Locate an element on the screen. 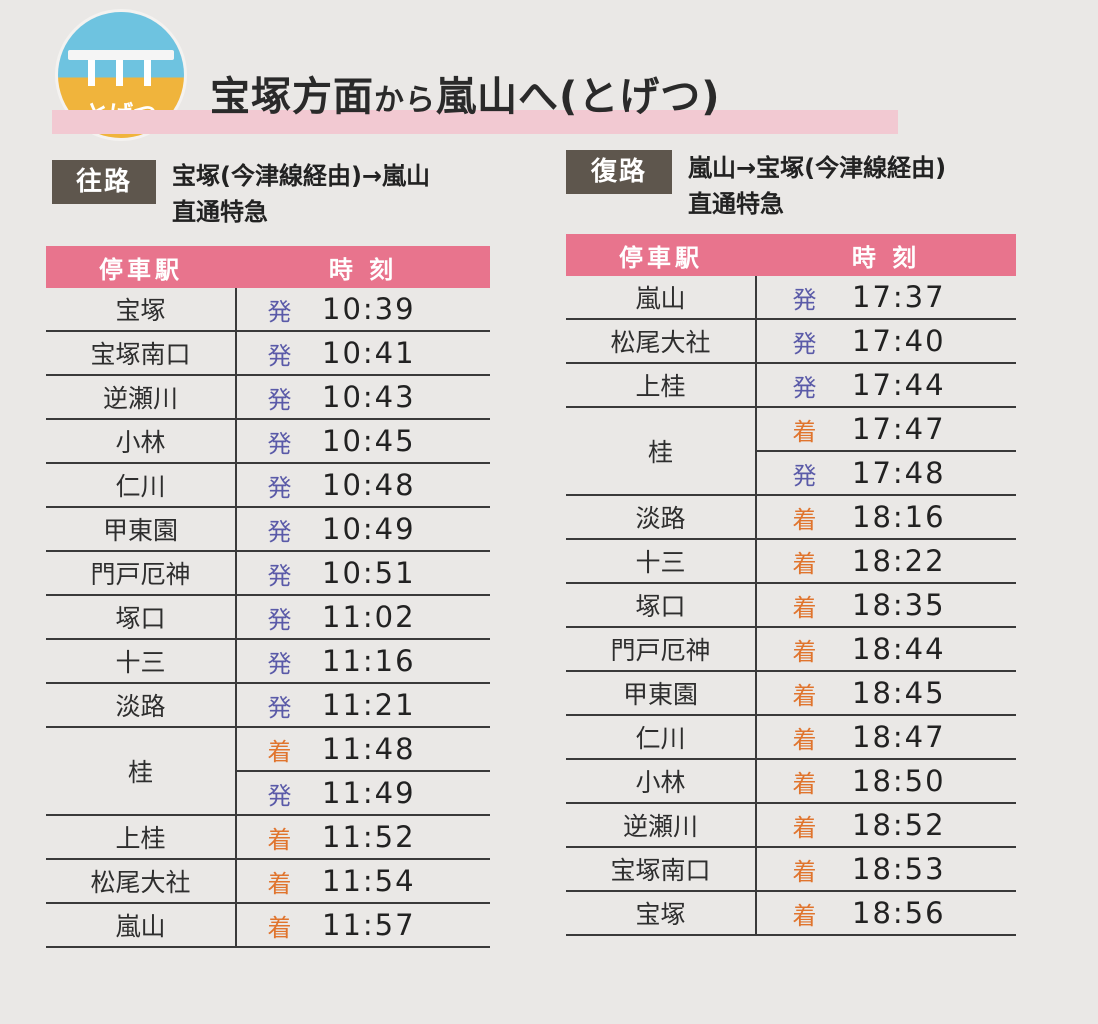 This screenshot has width=1098, height=1024. timetable-row: 宝塚発 10:39 is located at coordinates (268, 310).